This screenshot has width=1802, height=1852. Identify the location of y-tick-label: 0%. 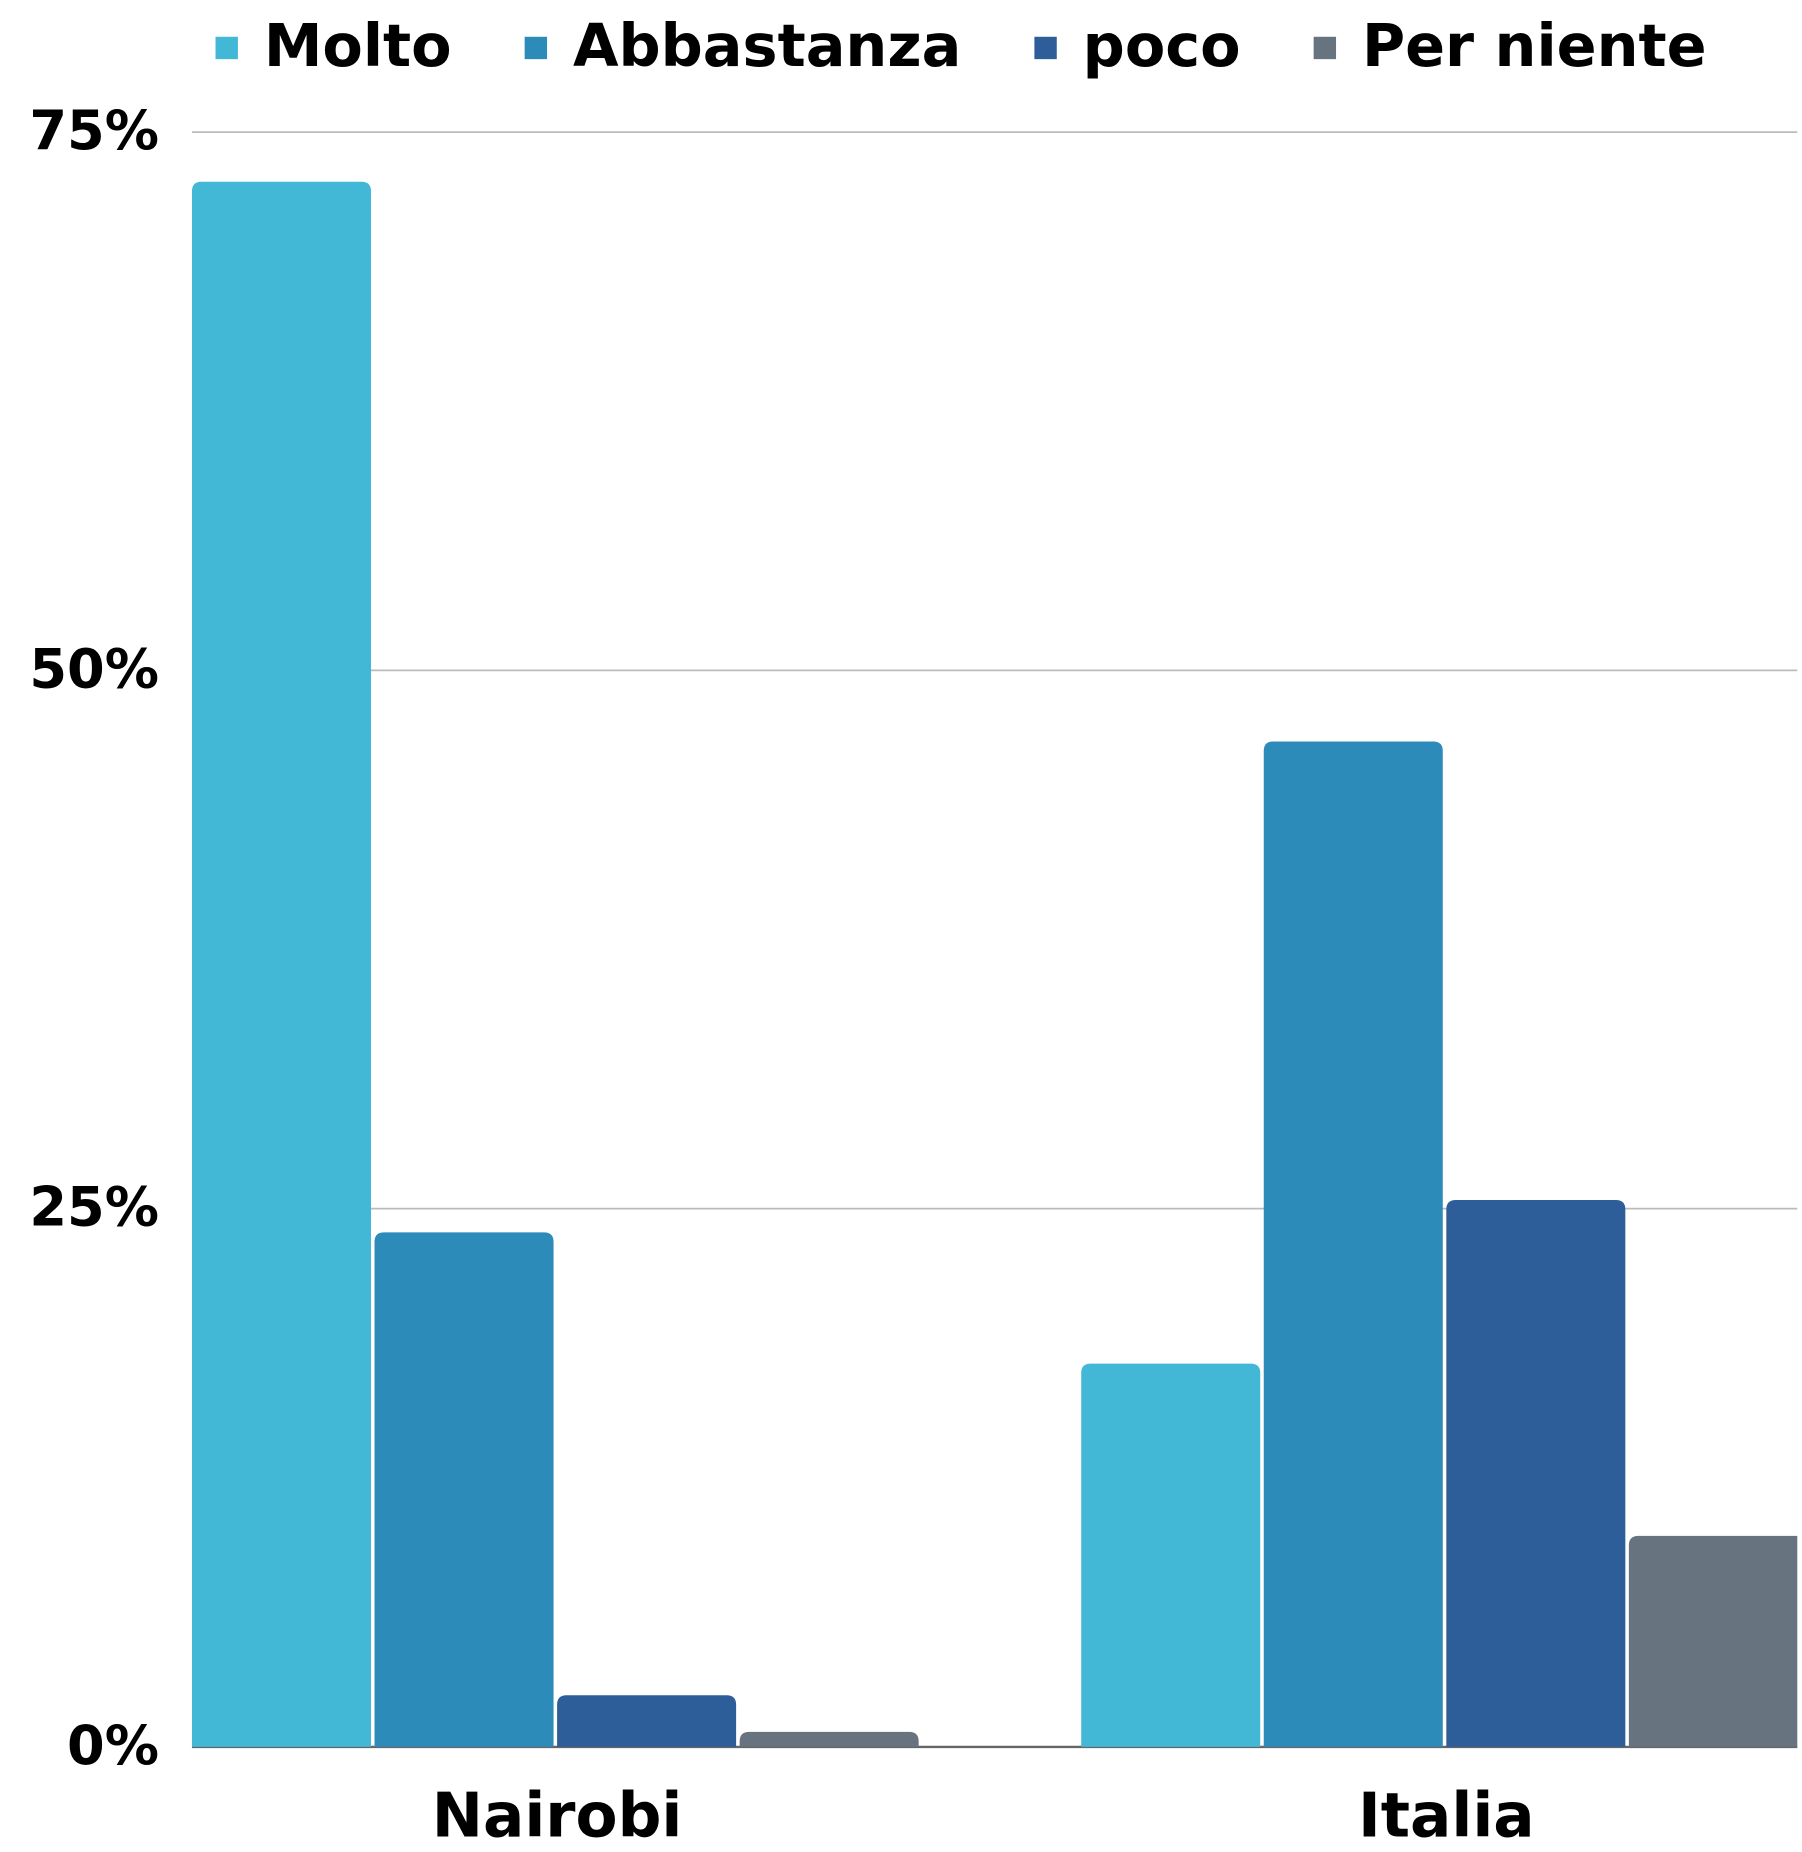
(113, 1745).